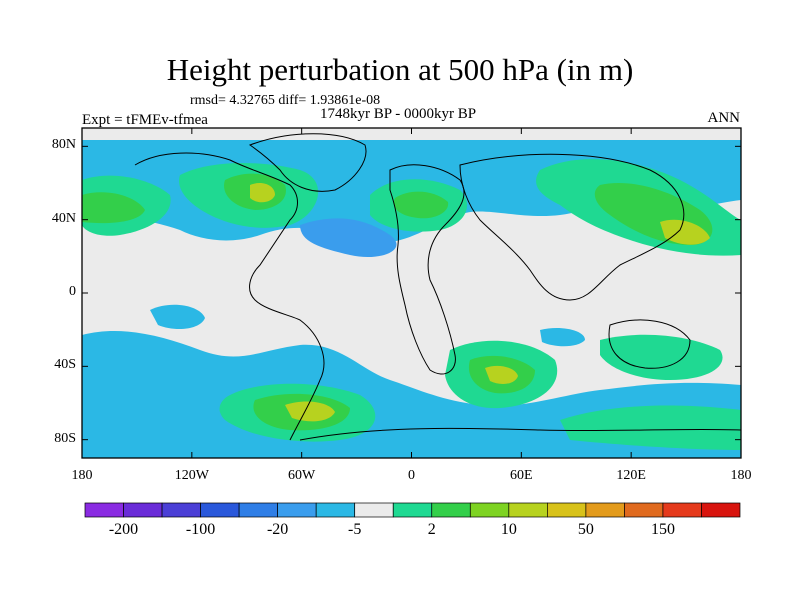  I want to click on lat-tick-label: 0, so click(72, 291).